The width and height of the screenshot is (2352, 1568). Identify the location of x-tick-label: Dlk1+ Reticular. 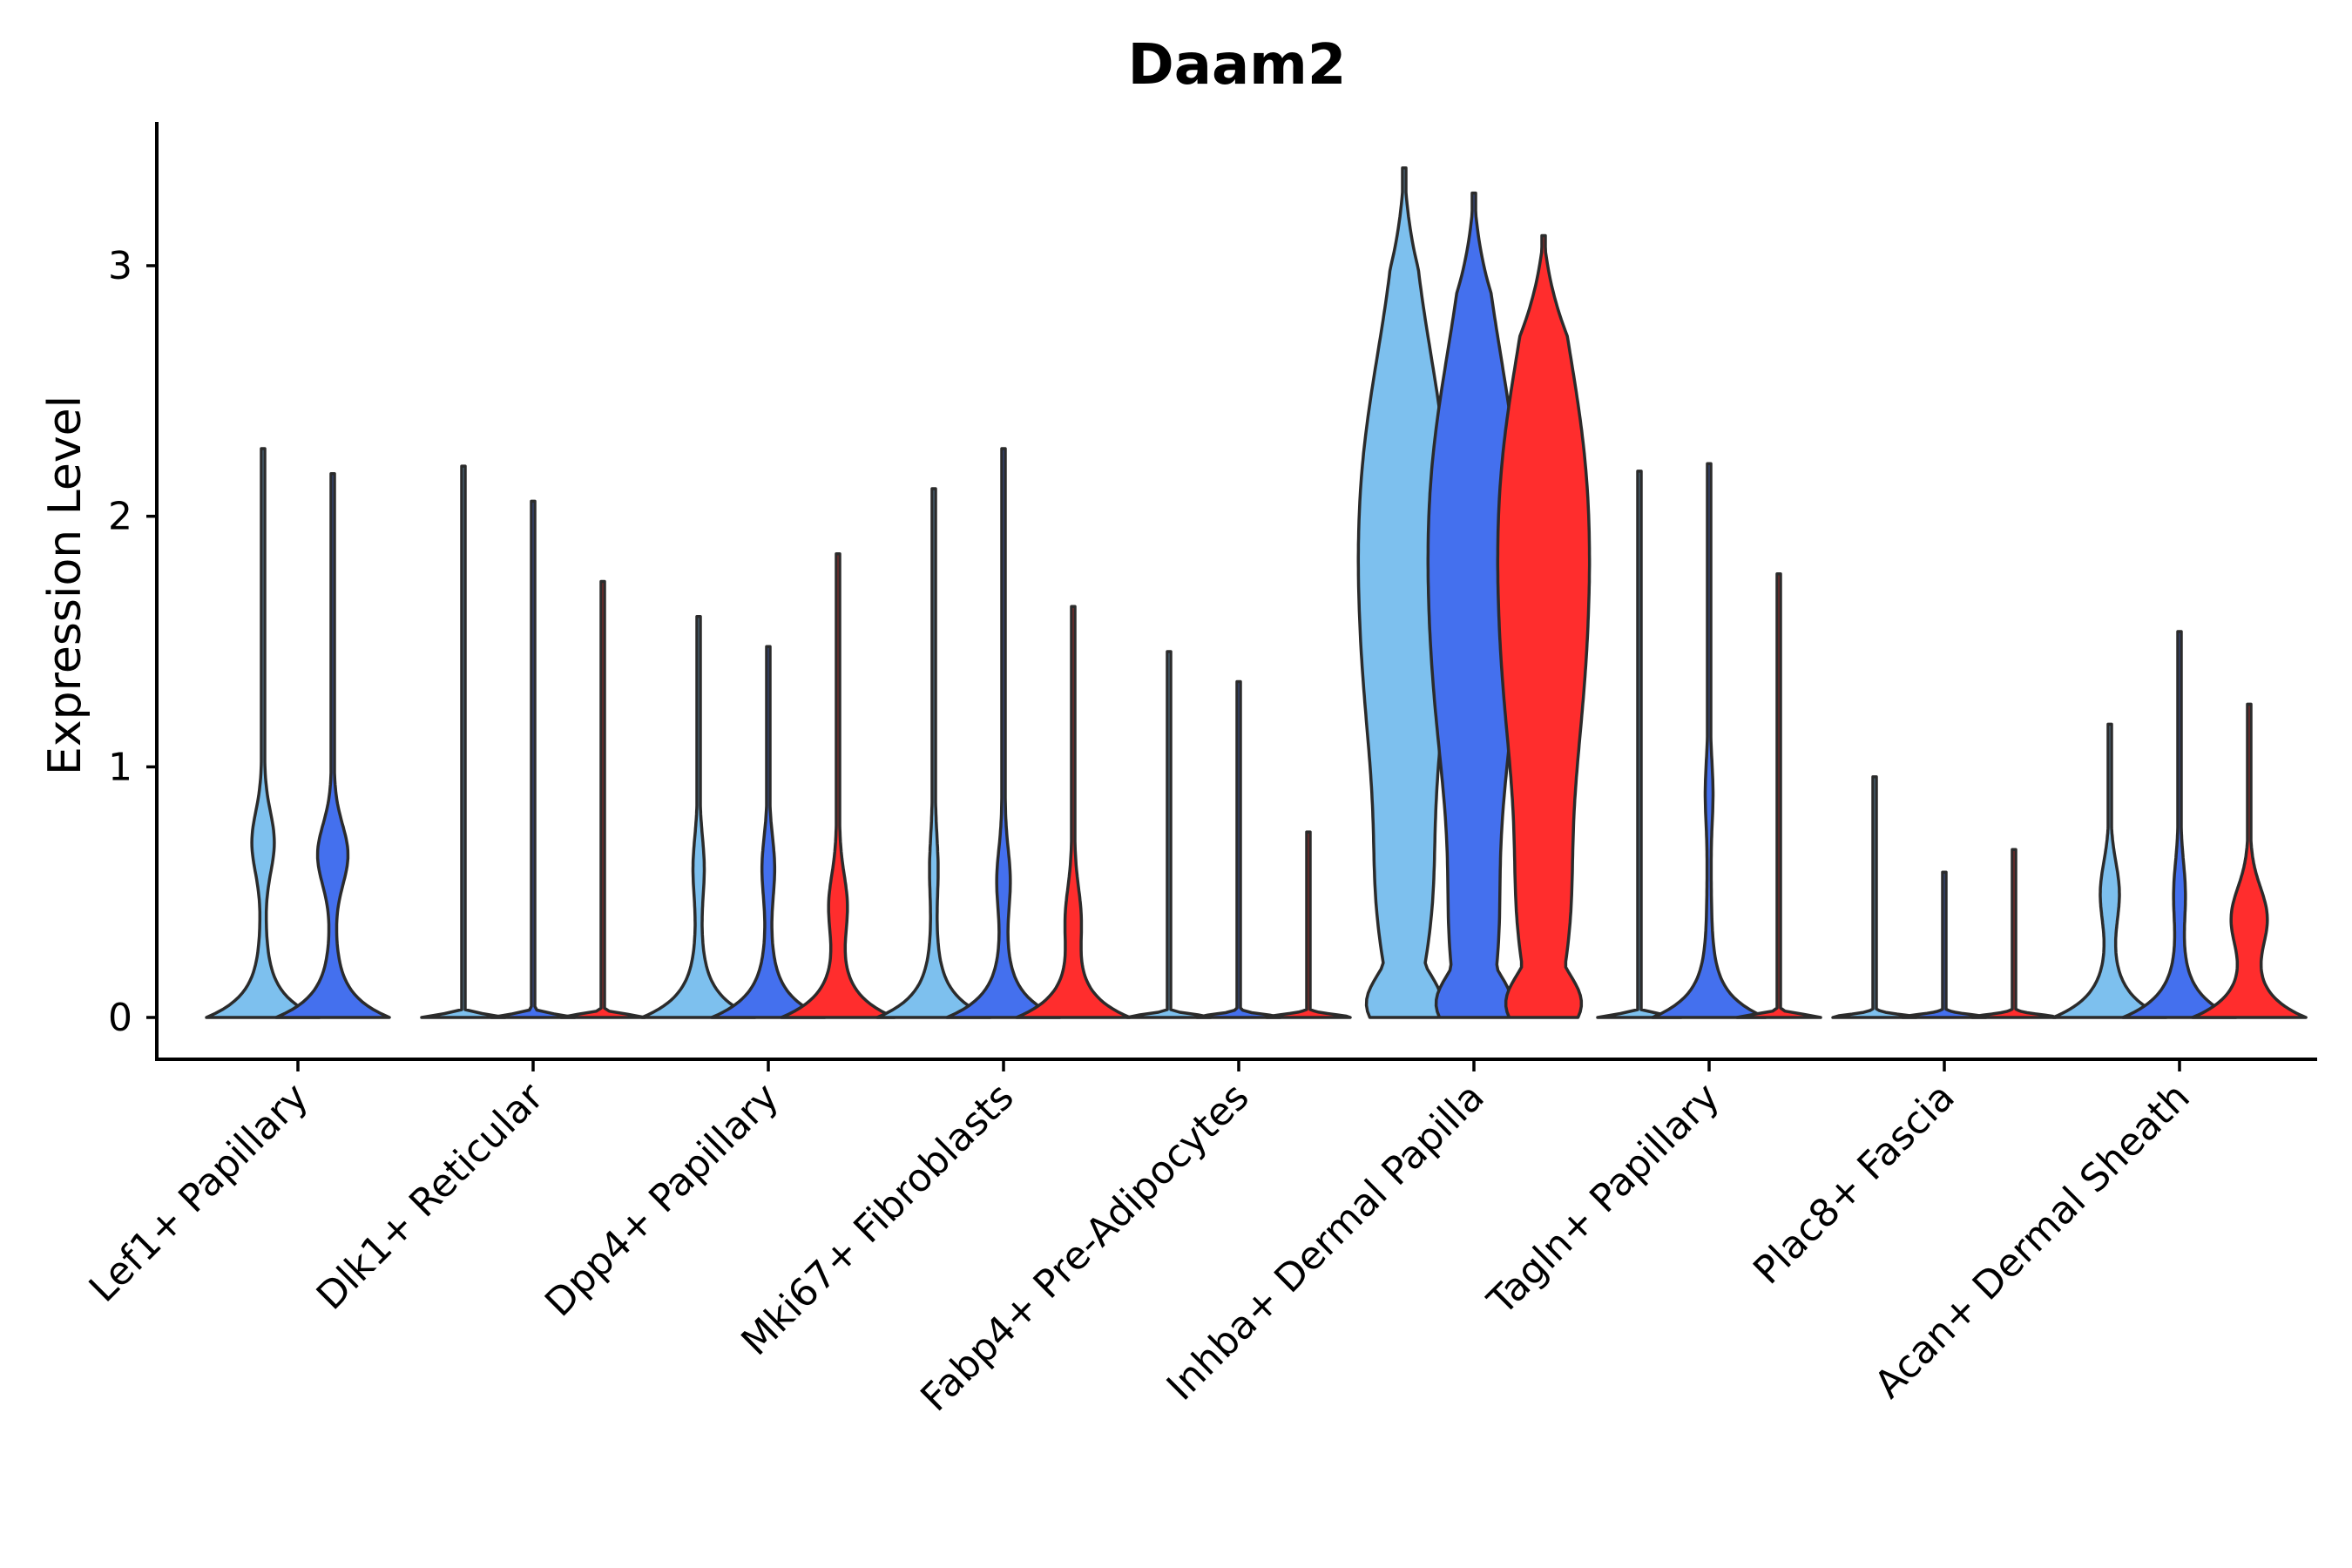
(430, 1196).